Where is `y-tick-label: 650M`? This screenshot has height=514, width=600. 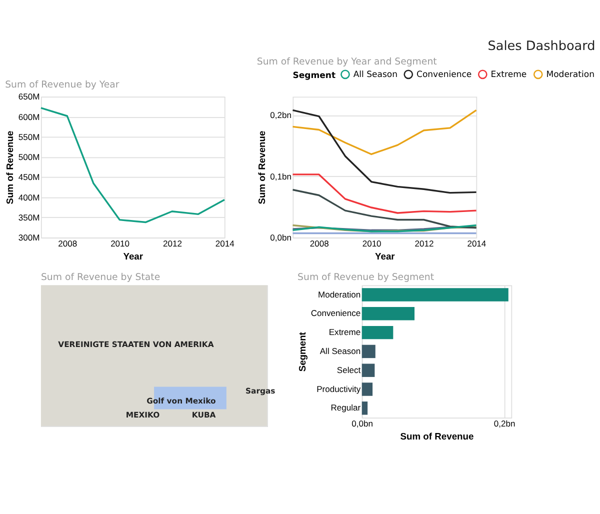 y-tick-label: 650M is located at coordinates (29, 97).